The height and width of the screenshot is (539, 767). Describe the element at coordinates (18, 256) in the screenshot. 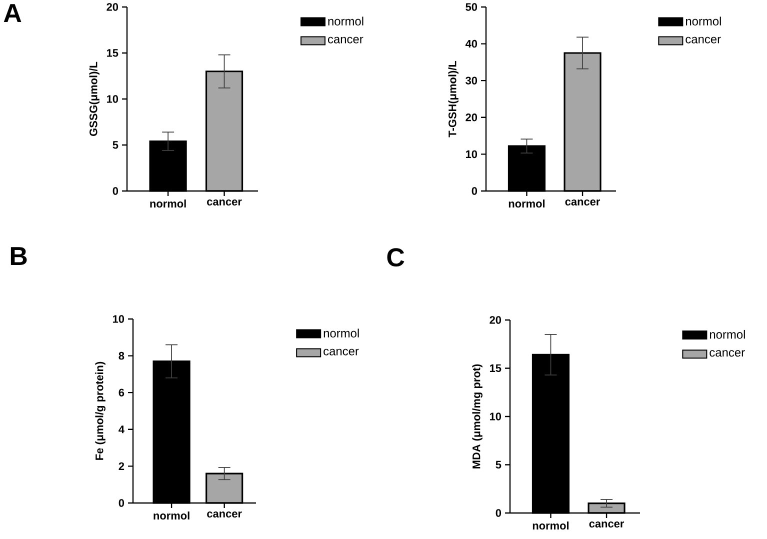

I see `text: B` at that location.